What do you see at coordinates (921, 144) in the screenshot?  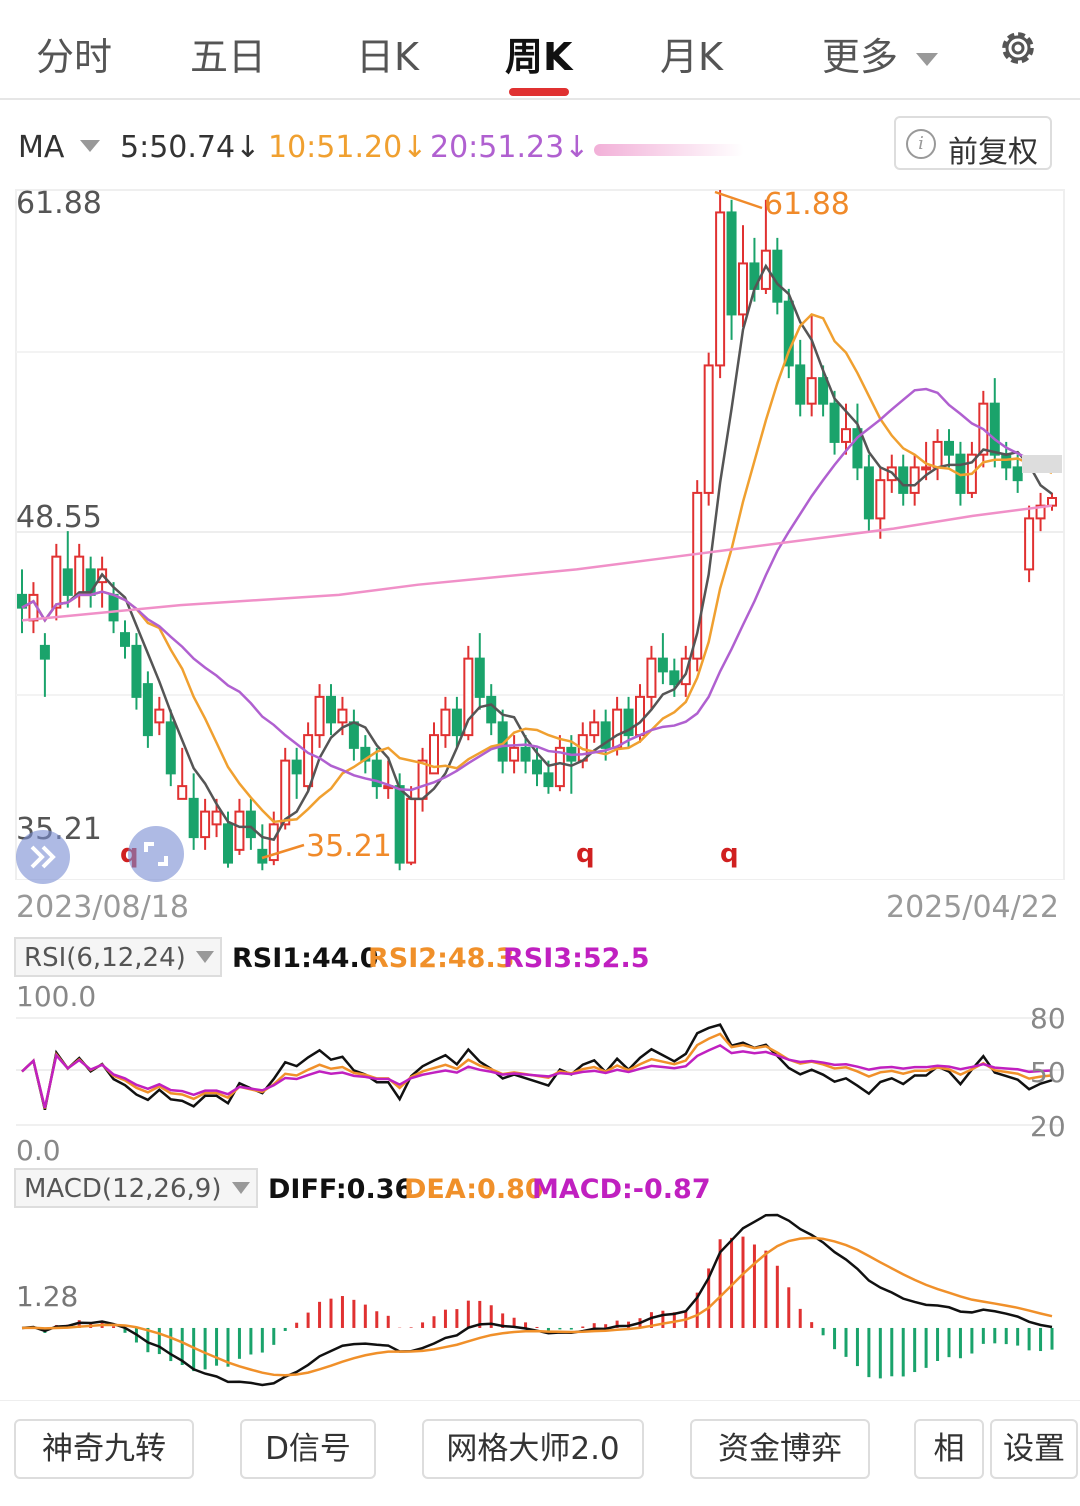 I see `info-icon: i` at bounding box center [921, 144].